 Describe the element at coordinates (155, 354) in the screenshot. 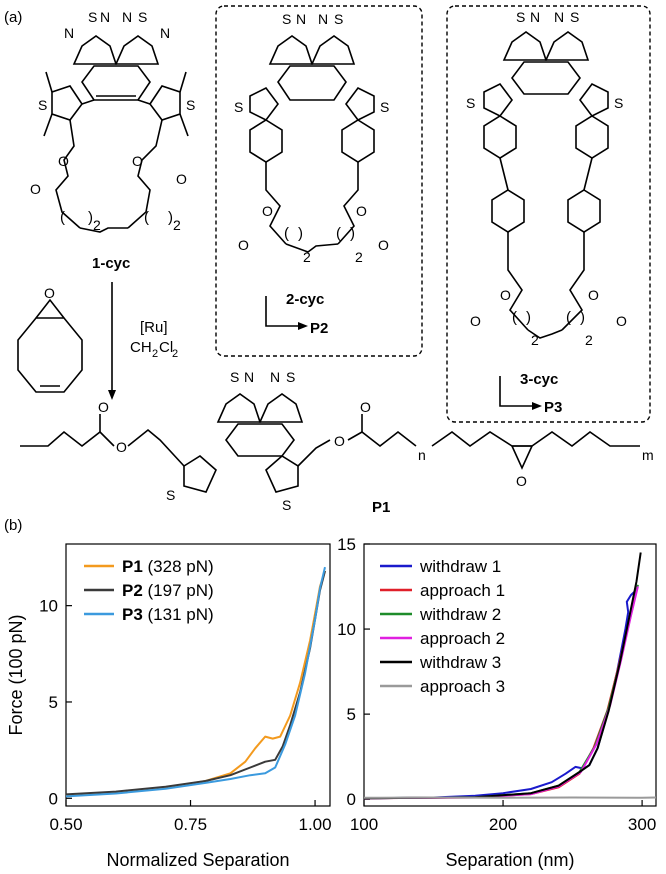

I see `solvent-sub: 2` at that location.